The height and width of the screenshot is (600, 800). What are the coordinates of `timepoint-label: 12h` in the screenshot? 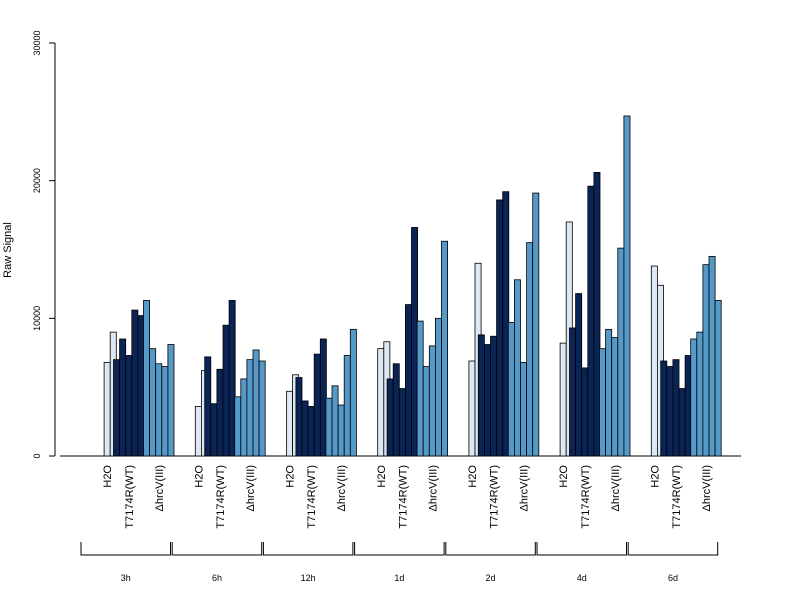 It's located at (308, 578).